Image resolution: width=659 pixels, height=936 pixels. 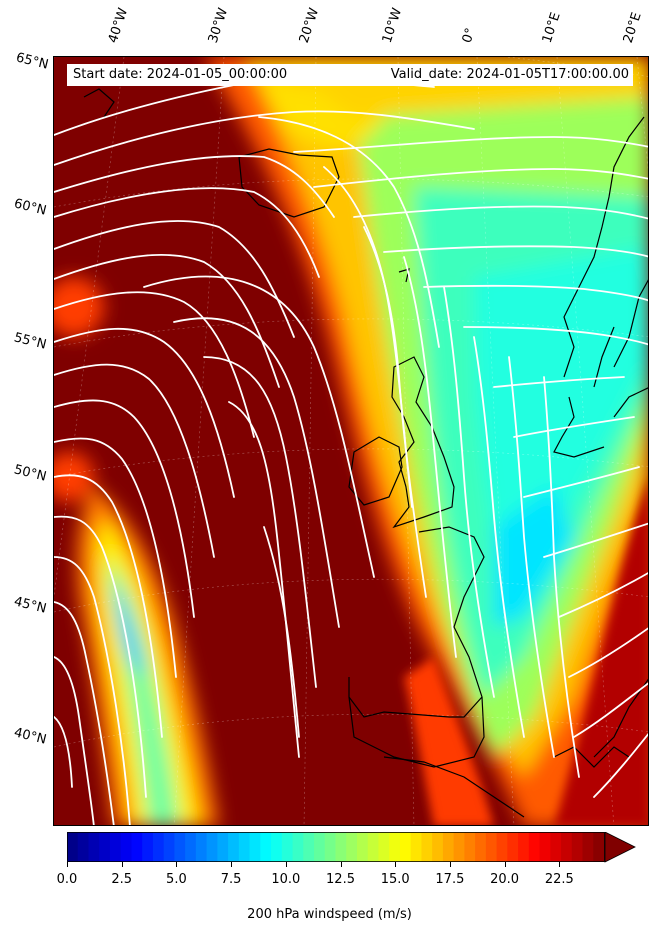 What do you see at coordinates (632, 28) in the screenshot?
I see `lon-label-20e: 20°E` at bounding box center [632, 28].